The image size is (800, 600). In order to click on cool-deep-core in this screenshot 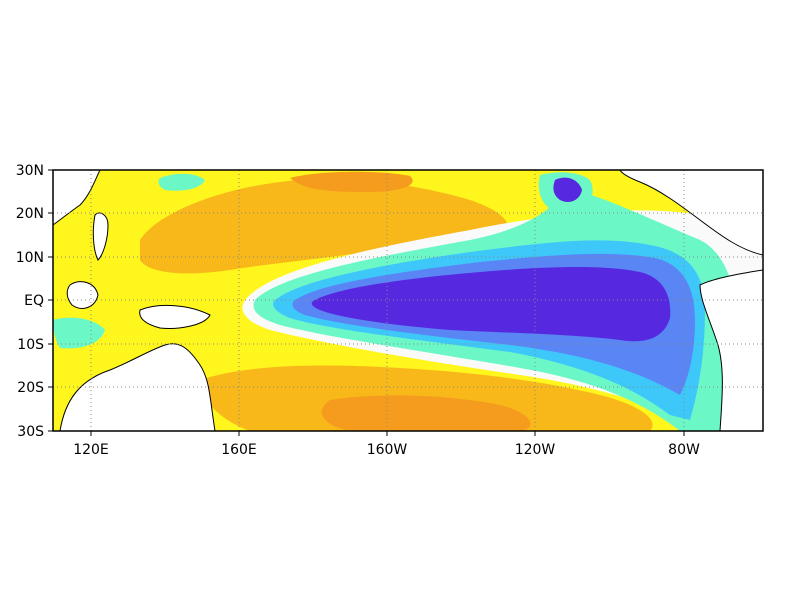, I will do `click(491, 304)`.